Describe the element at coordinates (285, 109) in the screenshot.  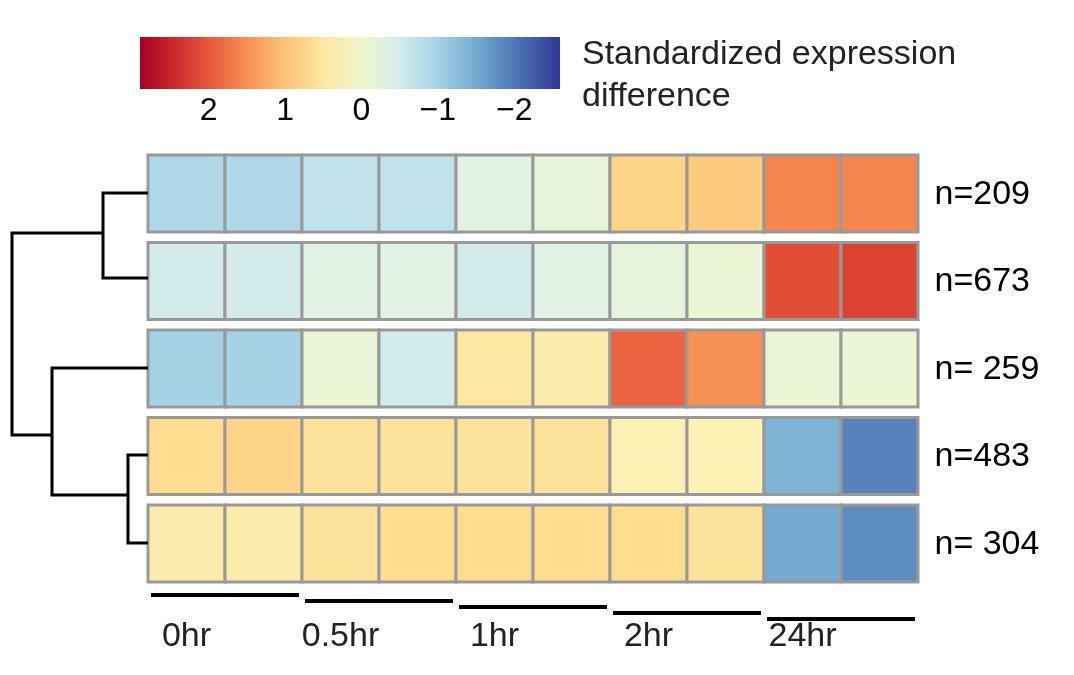
I see `color-bar-label: 1` at that location.